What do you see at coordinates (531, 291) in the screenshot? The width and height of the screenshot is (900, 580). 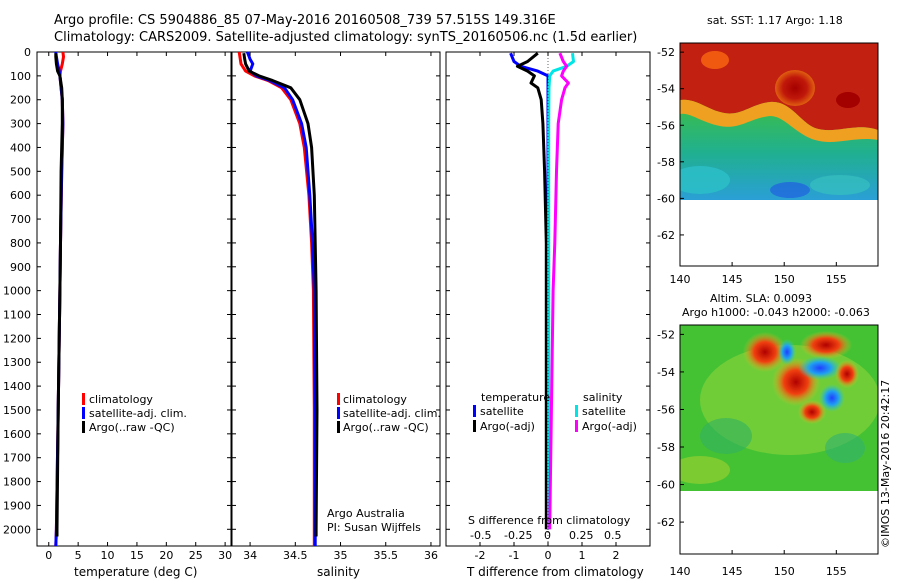 I see `series-line-temperature-argo-adj-` at bounding box center [531, 291].